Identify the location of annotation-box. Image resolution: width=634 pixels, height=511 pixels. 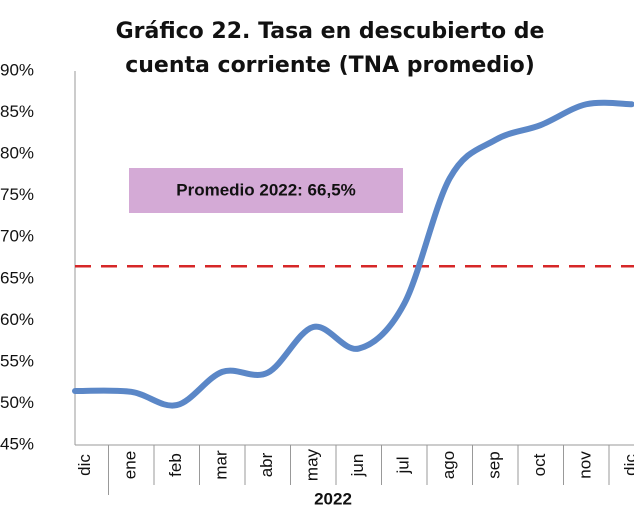
(266, 190).